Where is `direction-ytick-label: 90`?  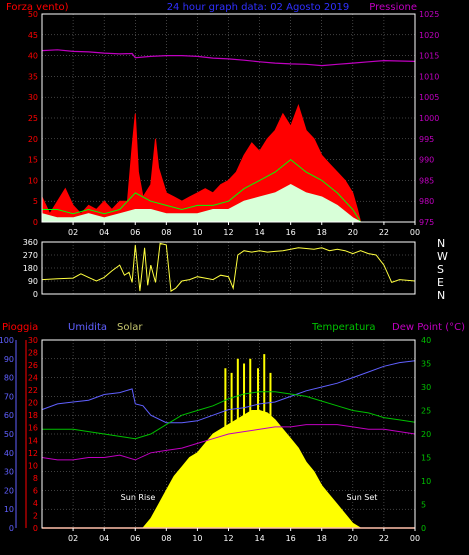
direction-ytick-label: 90 is located at coordinates (33, 281).